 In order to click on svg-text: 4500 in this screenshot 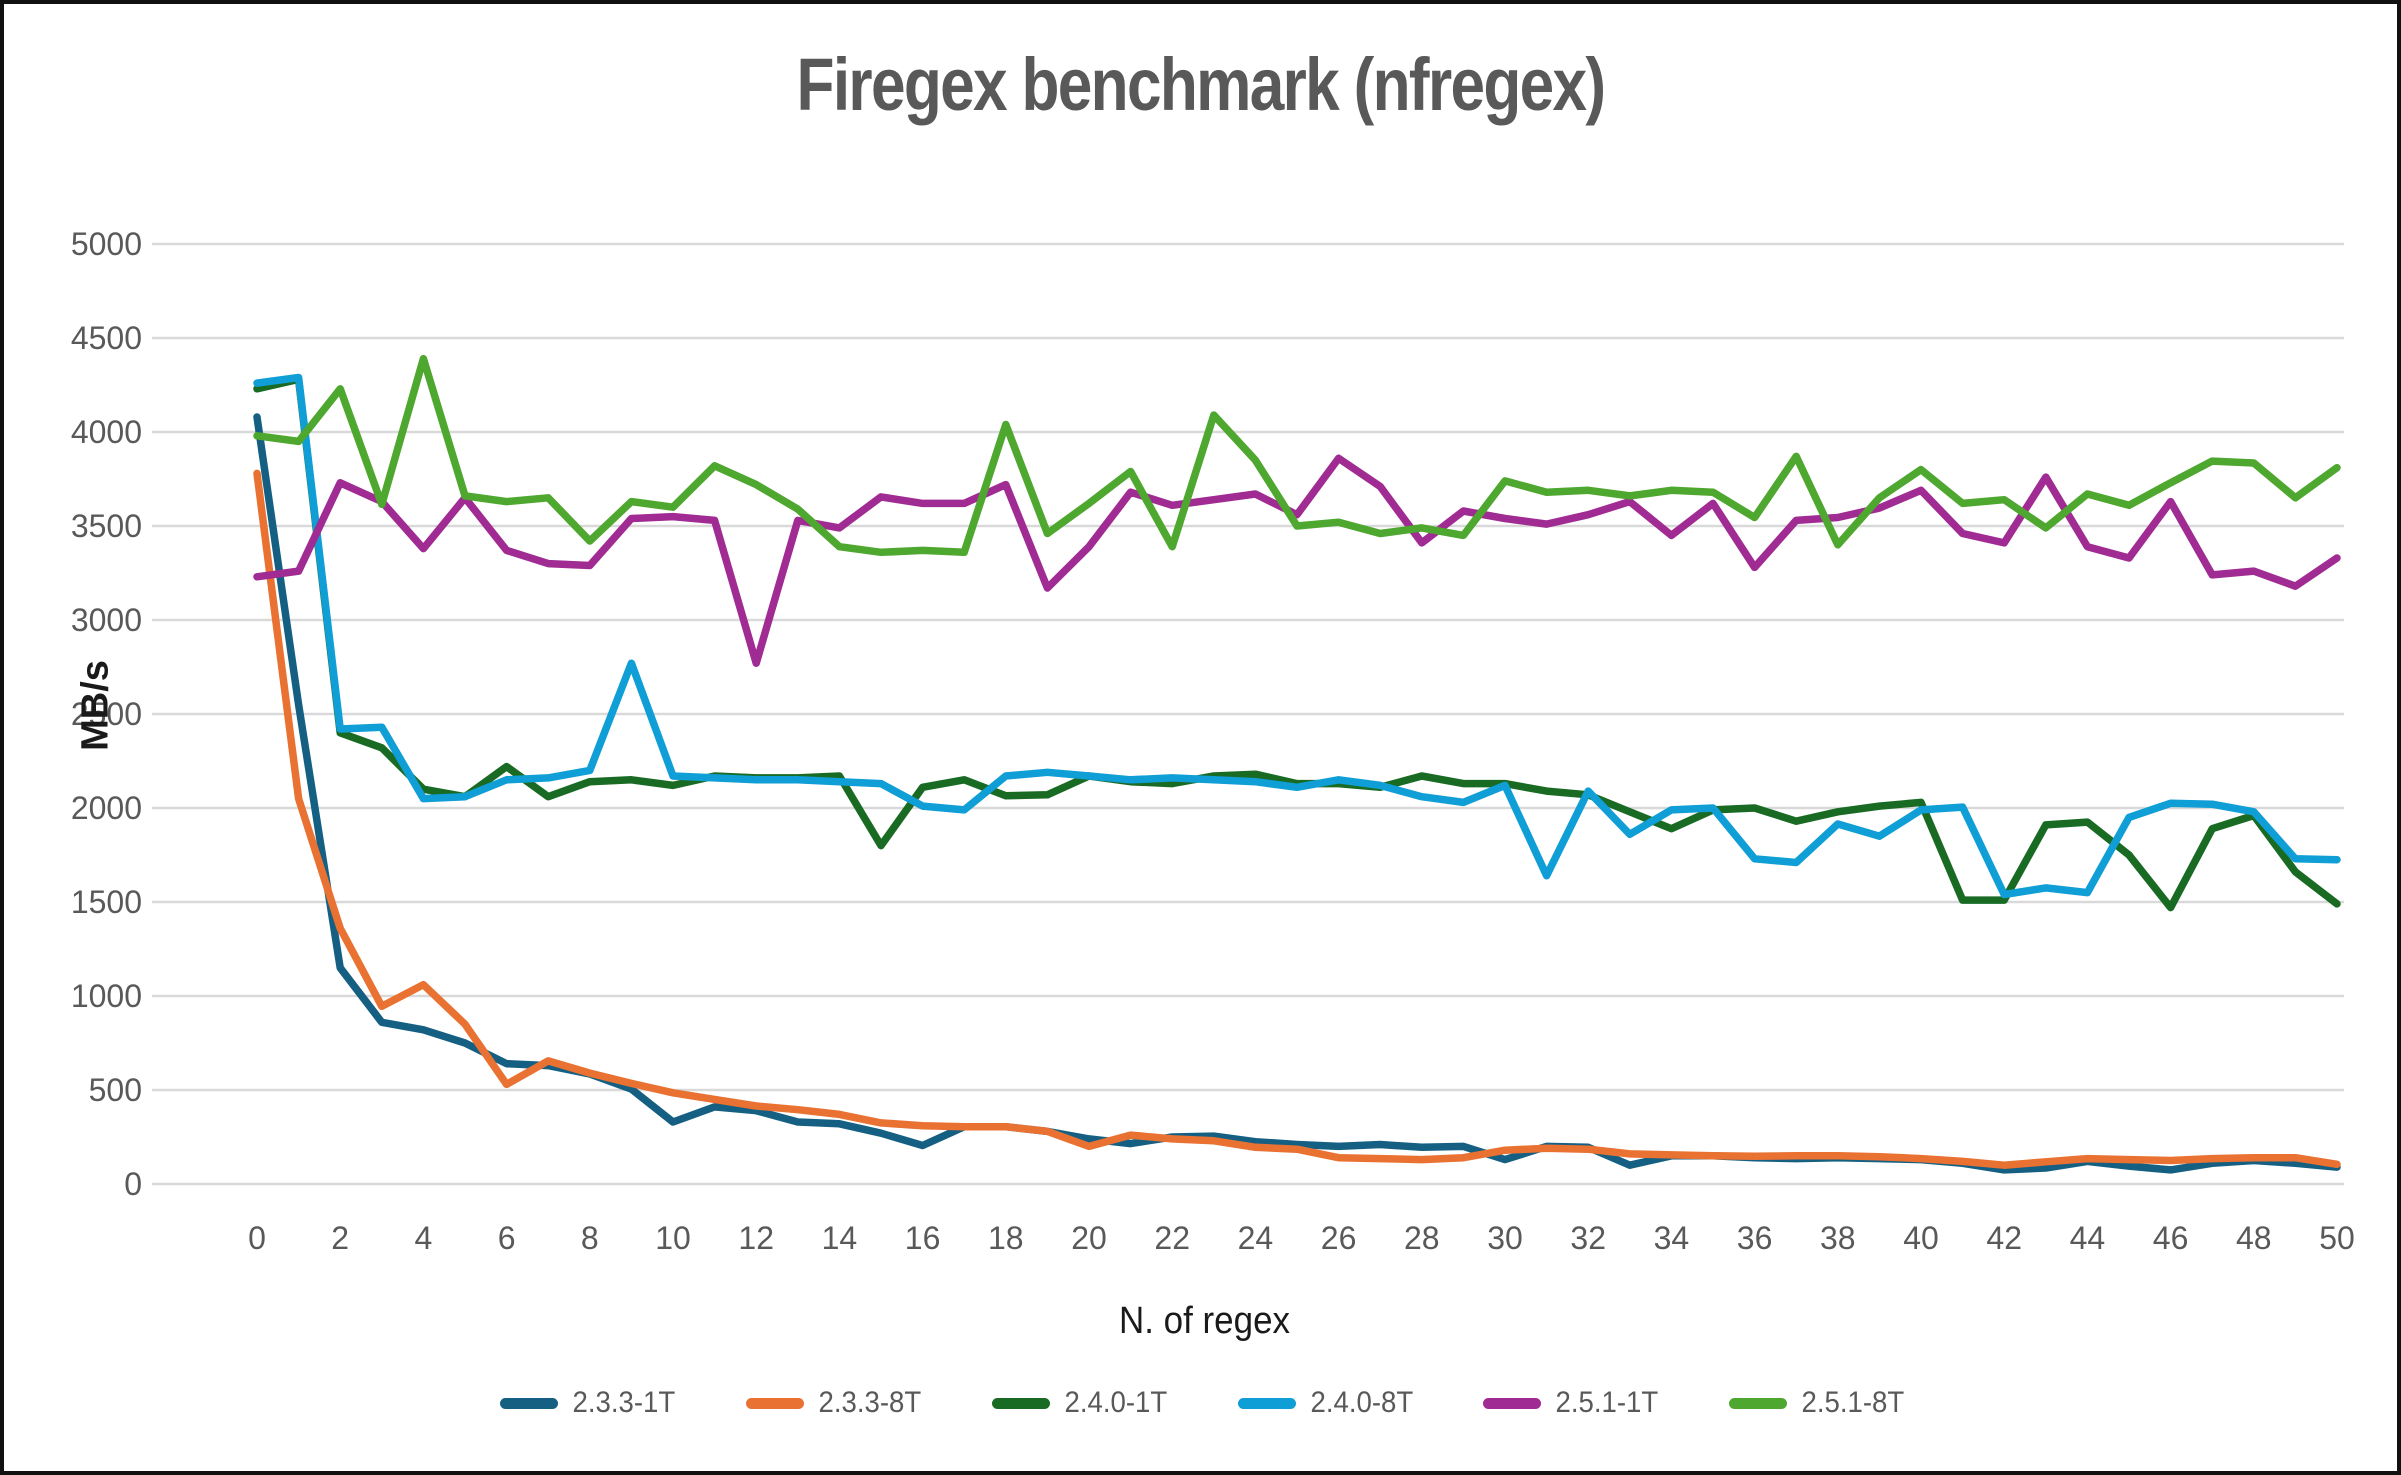, I will do `click(106, 338)`.